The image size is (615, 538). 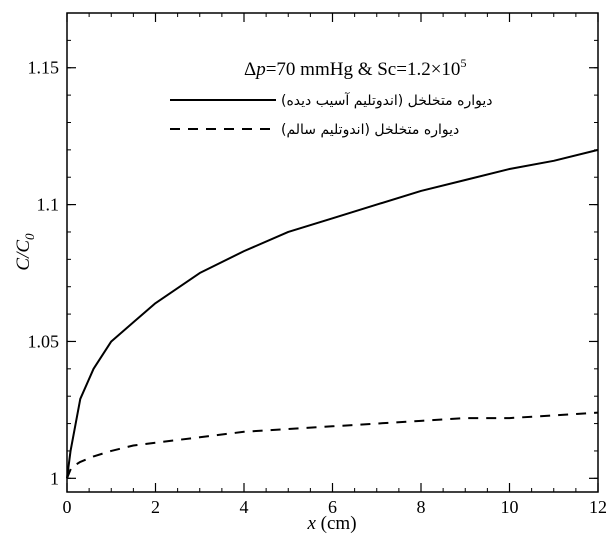 What do you see at coordinates (421, 507) in the screenshot?
I see `x-tick-label: 8` at bounding box center [421, 507].